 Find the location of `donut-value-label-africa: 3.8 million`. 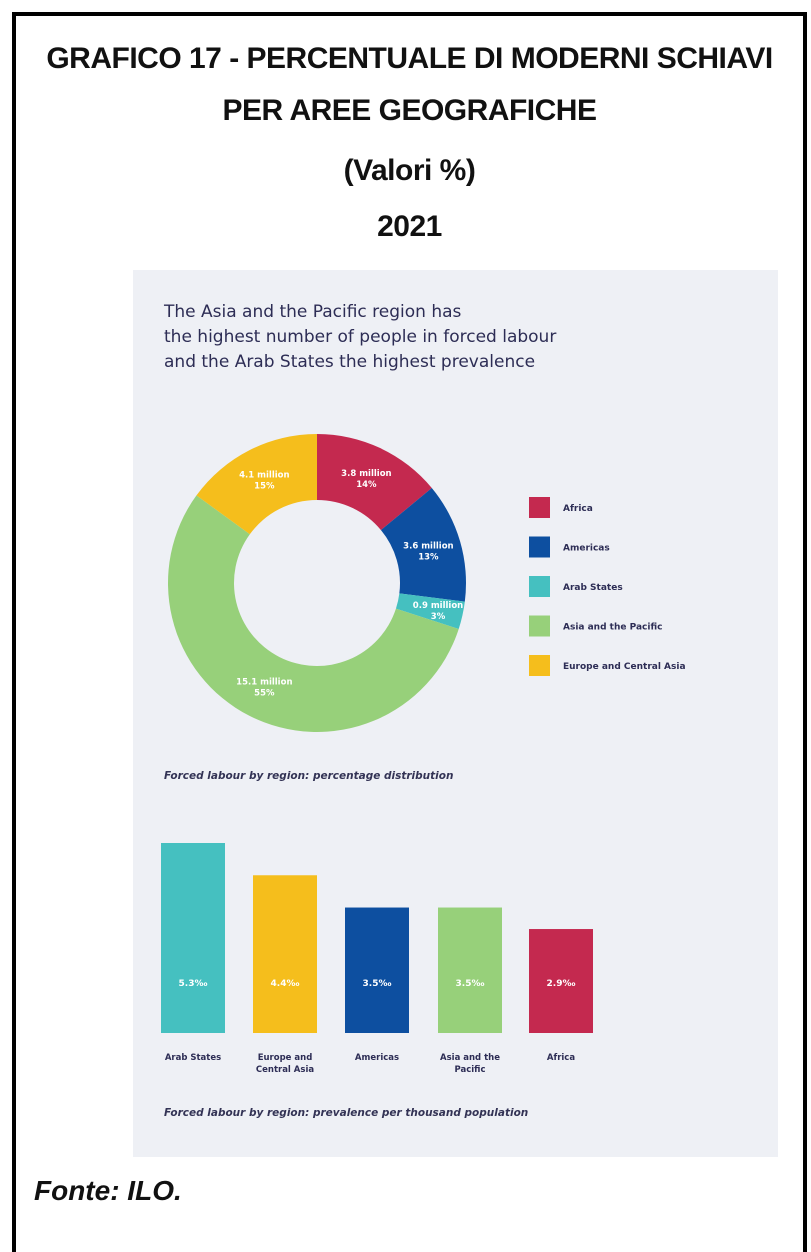

donut-value-label-africa: 3.8 million is located at coordinates (366, 474).